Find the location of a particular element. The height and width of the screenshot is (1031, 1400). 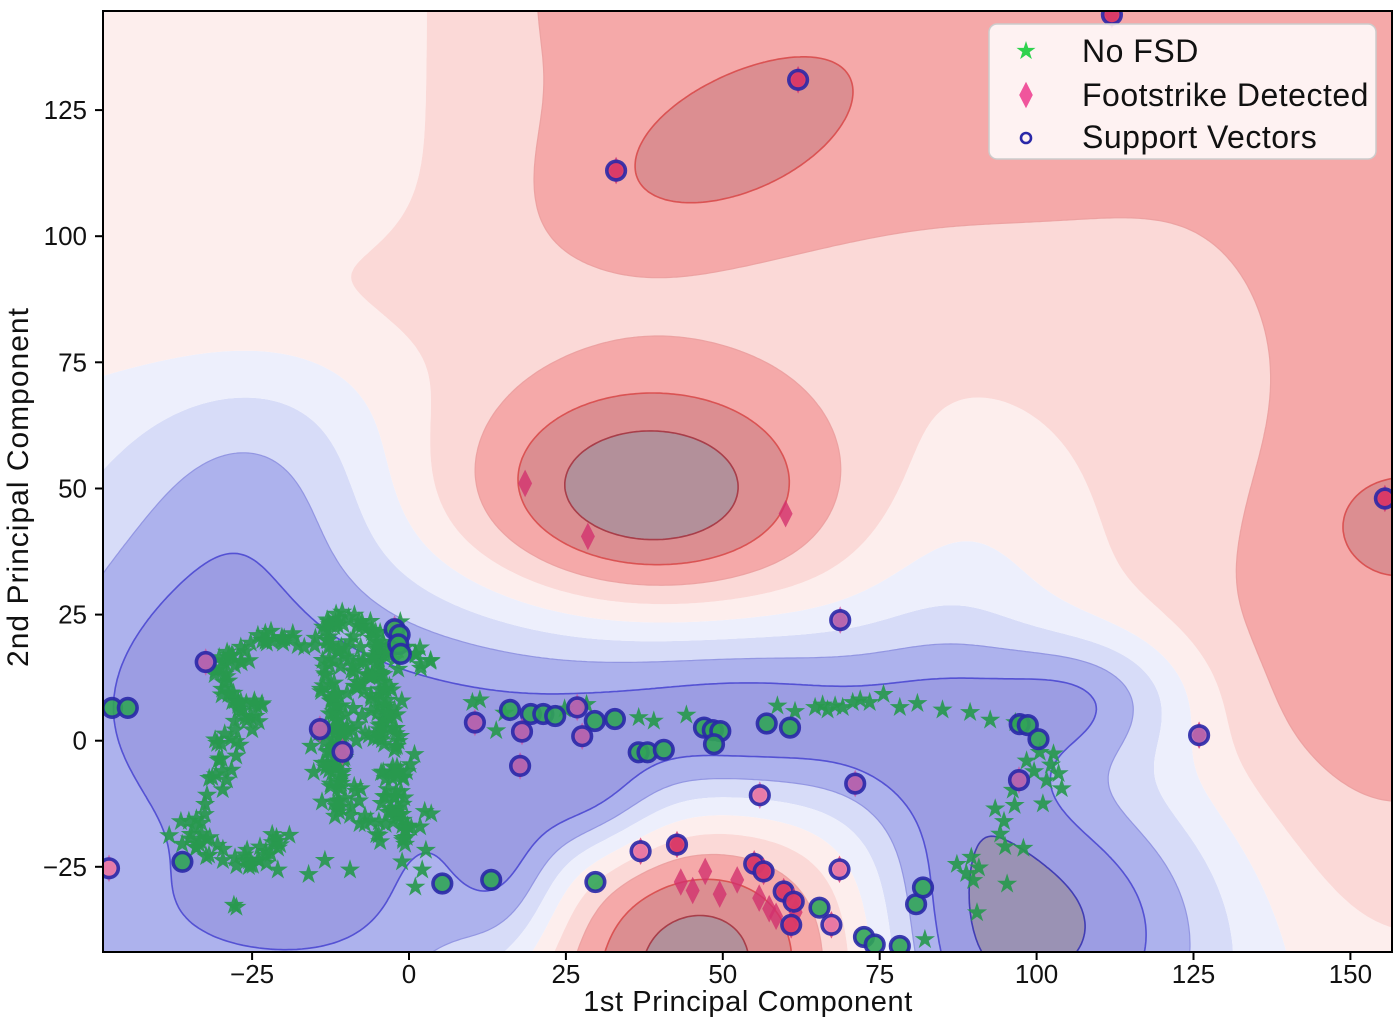

svg-text: Support Vectors is located at coordinates (1199, 137).